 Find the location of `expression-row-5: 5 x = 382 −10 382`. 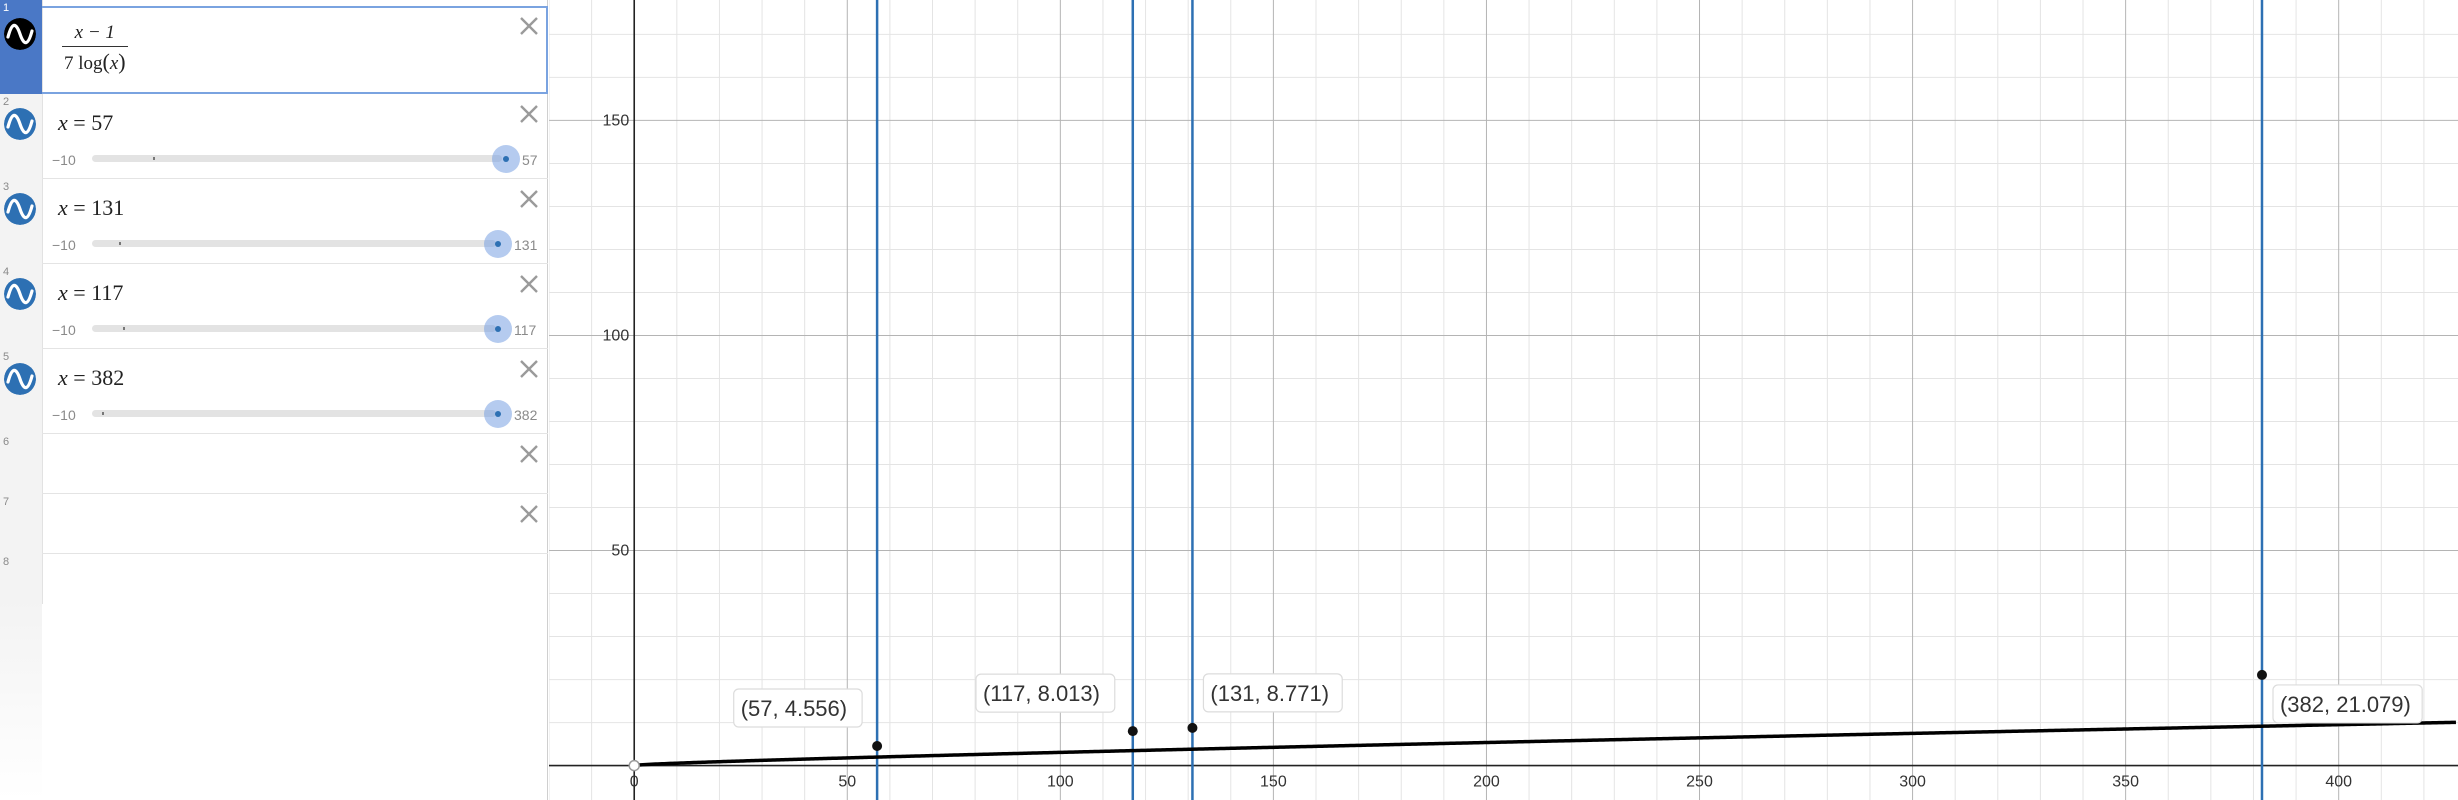

expression-row-5: 5 x = 382 −10 382 is located at coordinates (274, 391).